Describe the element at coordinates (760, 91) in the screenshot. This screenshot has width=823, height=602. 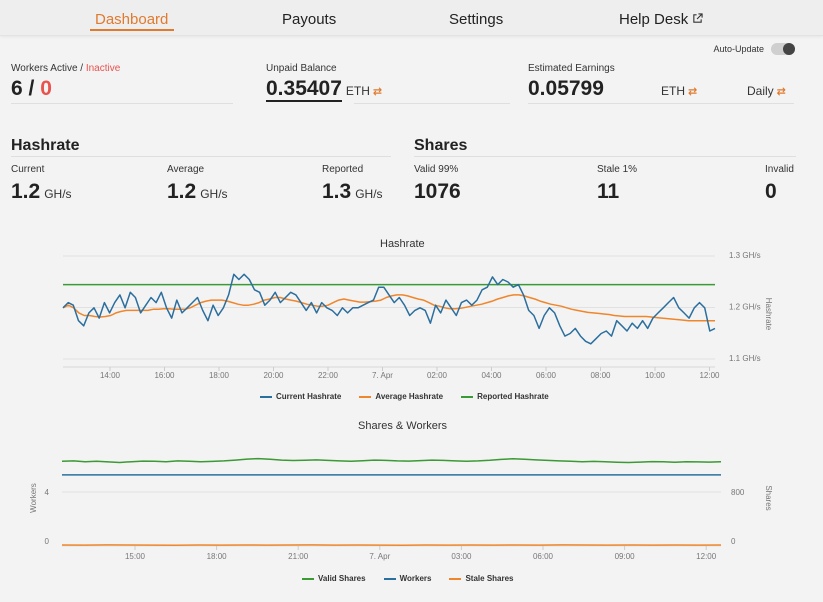
I see `earnings-period: Daily` at that location.